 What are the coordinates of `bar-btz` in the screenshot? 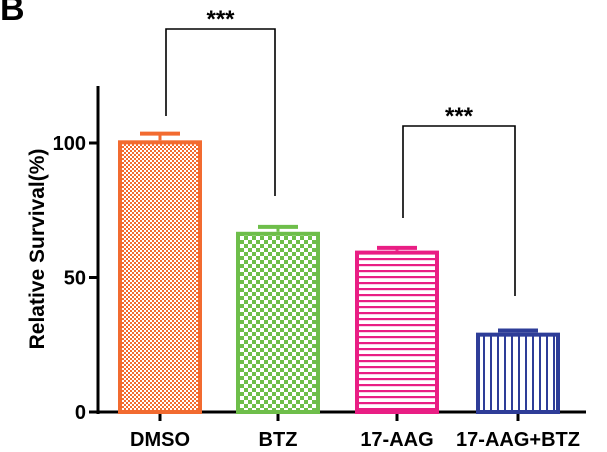 It's located at (278, 322).